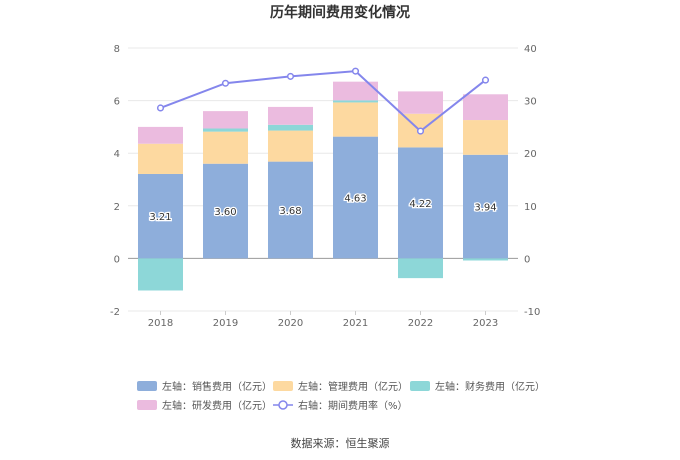 This screenshot has height=460, width=680. I want to click on right-tick-label: 0, so click(527, 259).